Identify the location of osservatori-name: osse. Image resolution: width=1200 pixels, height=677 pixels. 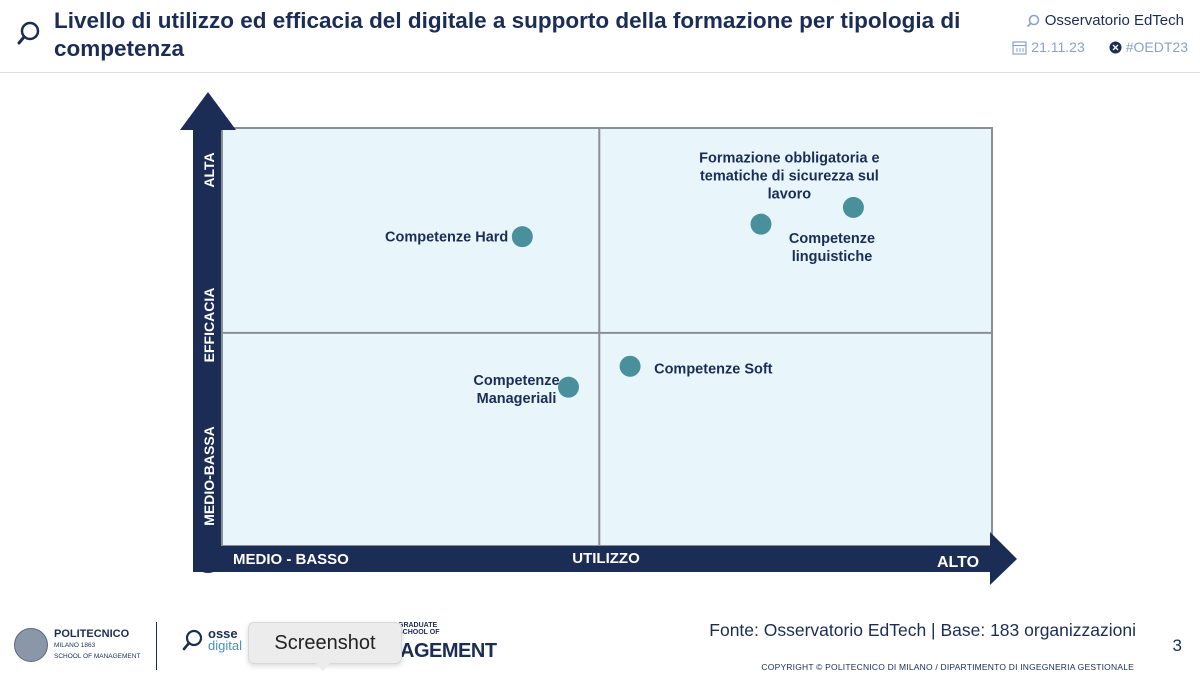
(223, 633).